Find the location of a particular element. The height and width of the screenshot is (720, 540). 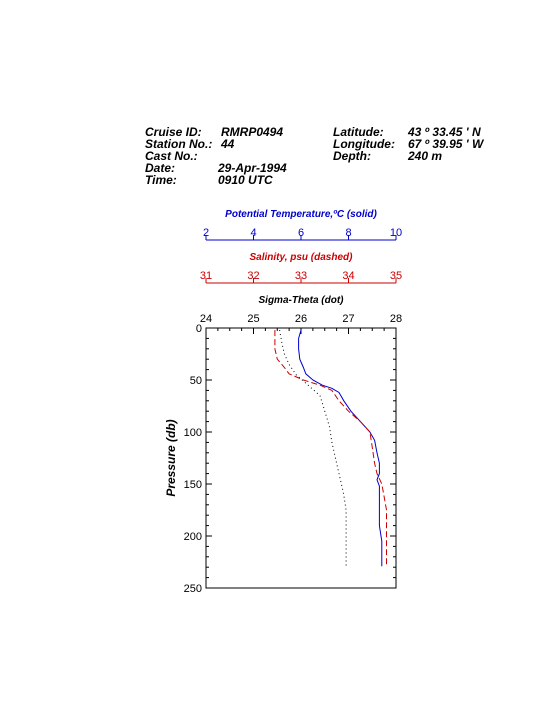

temperature-profile-line is located at coordinates (340, 448).